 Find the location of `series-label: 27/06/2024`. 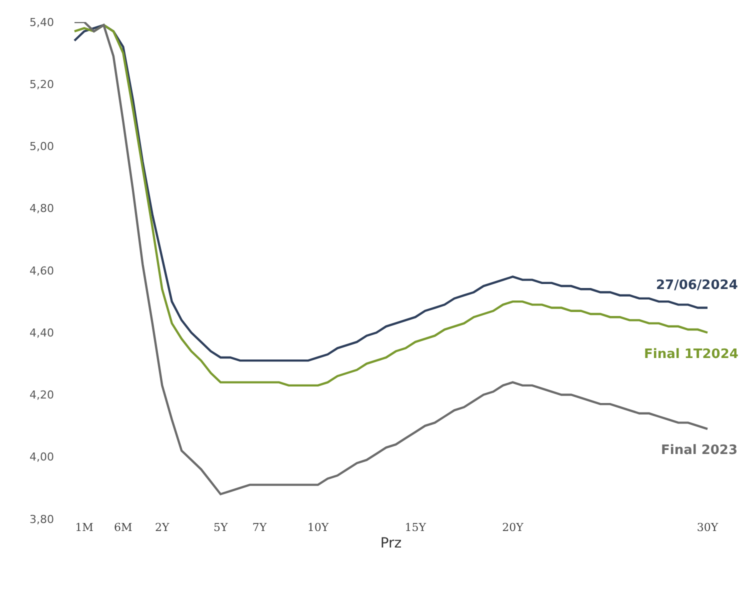

series-label: 27/06/2024 is located at coordinates (697, 285).